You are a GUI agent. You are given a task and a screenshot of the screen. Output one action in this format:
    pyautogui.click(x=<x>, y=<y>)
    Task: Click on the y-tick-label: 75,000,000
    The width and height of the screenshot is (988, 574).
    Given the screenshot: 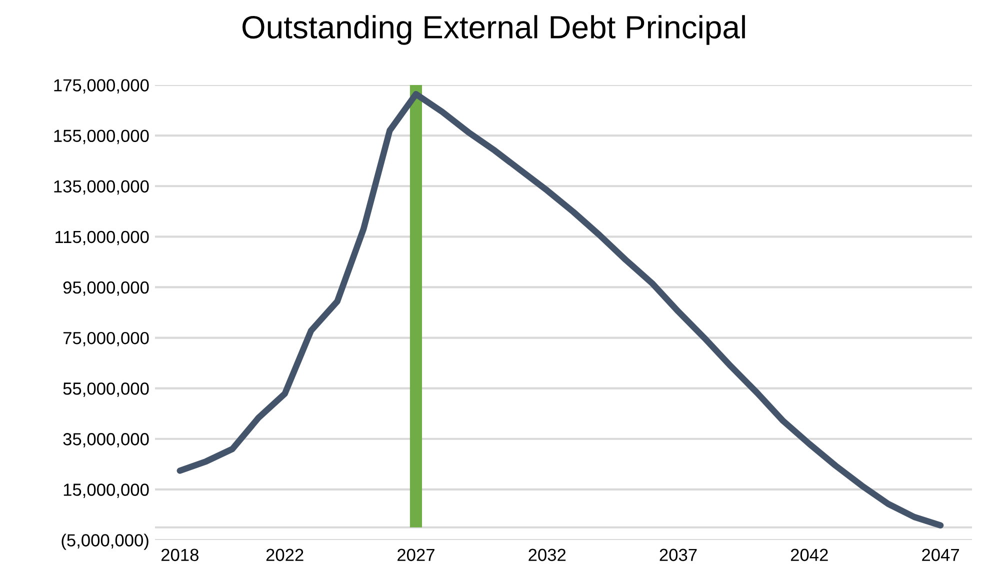 What is the action you would take?
    pyautogui.click(x=106, y=339)
    